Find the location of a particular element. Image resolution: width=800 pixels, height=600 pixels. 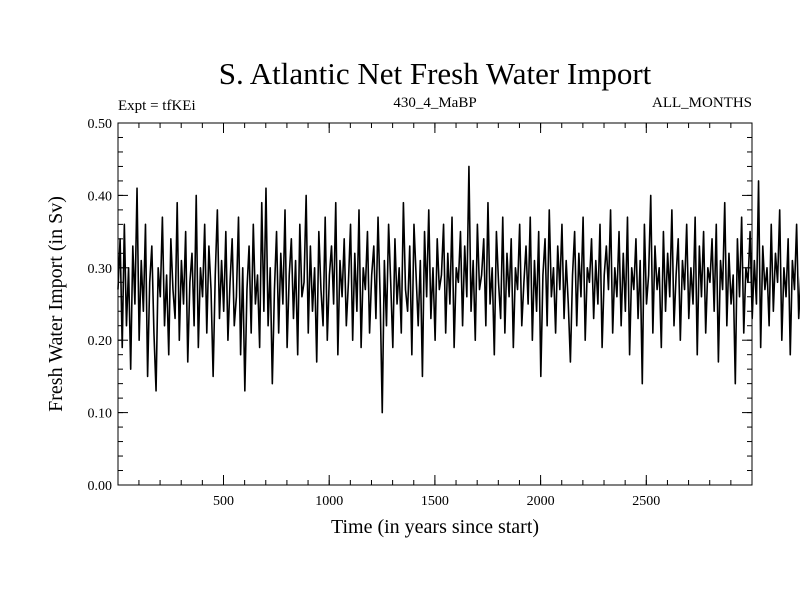

y-tick-label: 0.50 is located at coordinates (100, 124).